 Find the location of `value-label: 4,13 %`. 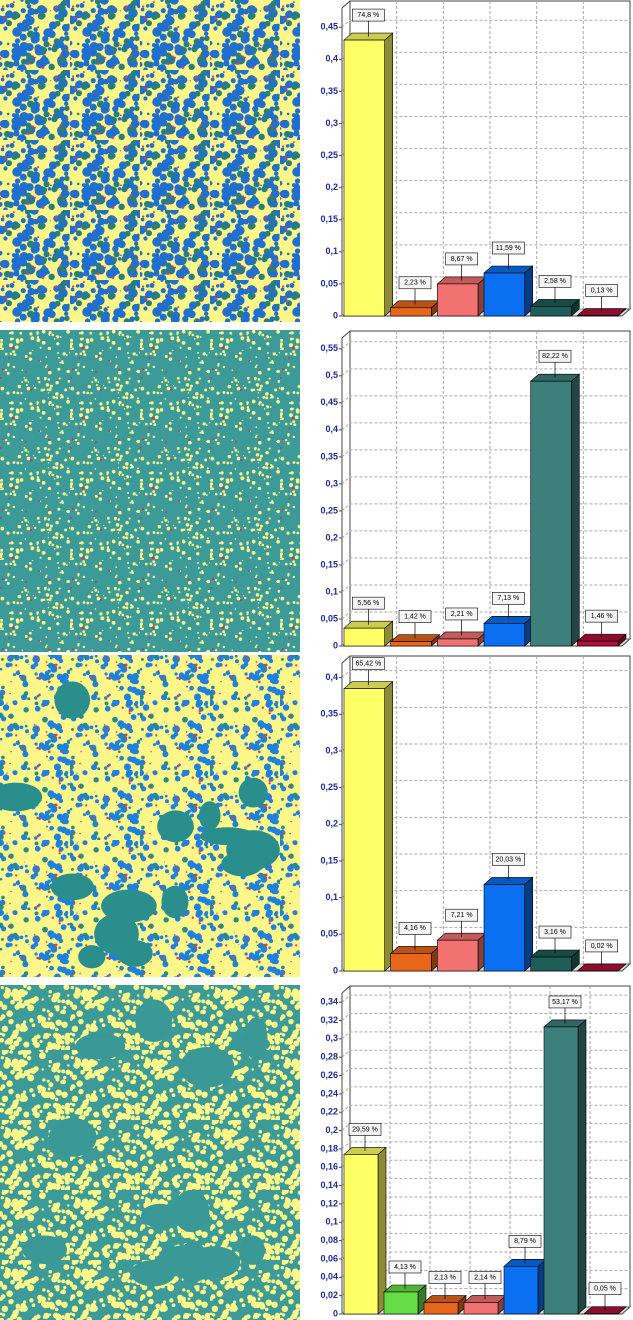

value-label: 4,13 % is located at coordinates (405, 1267).